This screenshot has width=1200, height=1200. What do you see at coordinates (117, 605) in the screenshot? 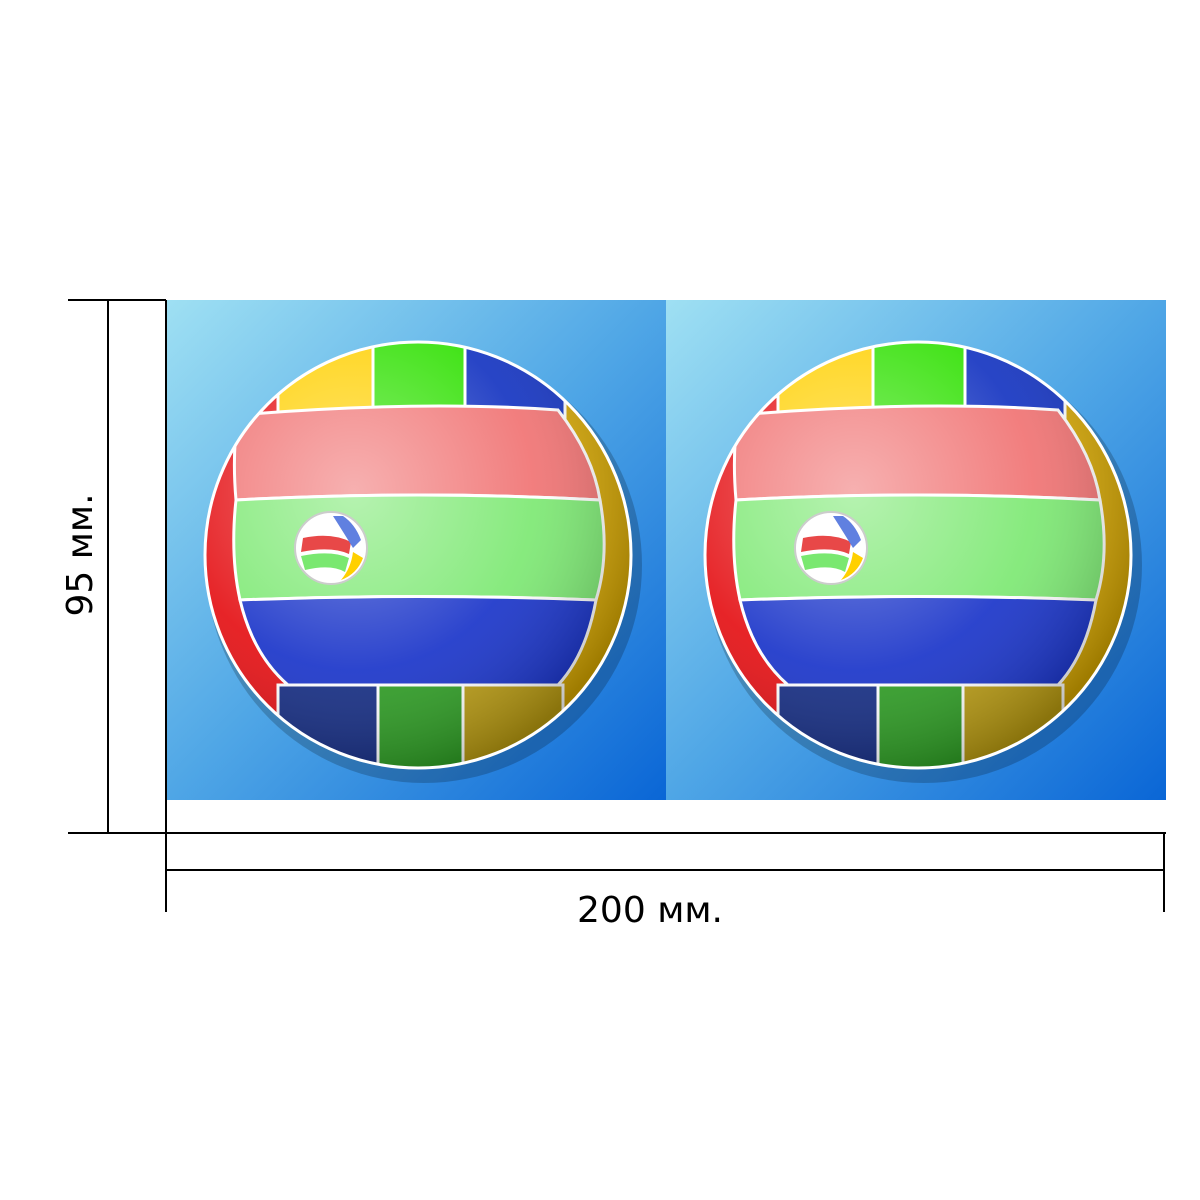
I see `height-dimension` at bounding box center [117, 605].